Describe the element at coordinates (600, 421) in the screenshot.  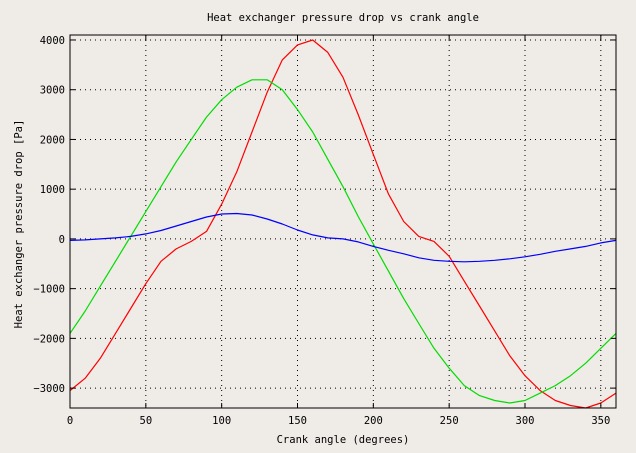
I see `x-tick-label: 350` at that location.